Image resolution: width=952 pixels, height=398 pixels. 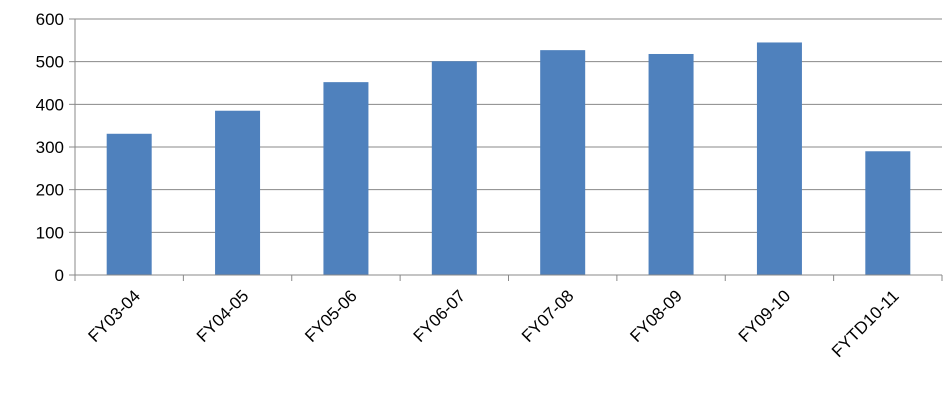 What do you see at coordinates (656, 316) in the screenshot?
I see `x-tick-label: FY08-09` at bounding box center [656, 316].